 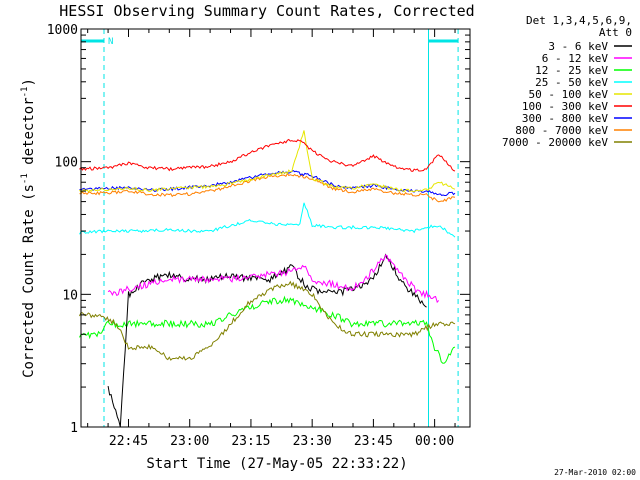 I want to click on x-axis-label: Start Time (27-May-05 22:33:22), so click(x=276, y=464).